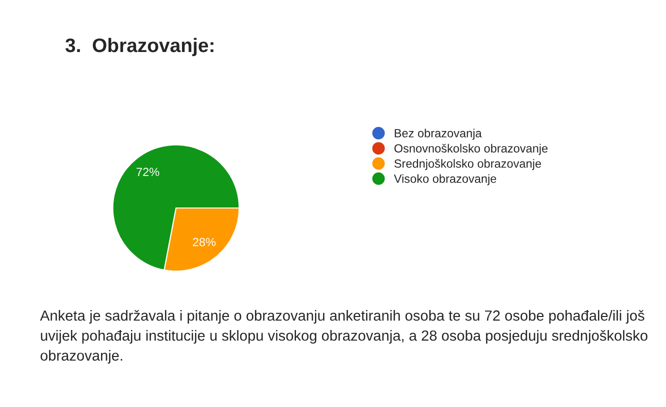 The height and width of the screenshot is (407, 666). Describe the element at coordinates (176, 207) in the screenshot. I see `pie-slice` at that location.